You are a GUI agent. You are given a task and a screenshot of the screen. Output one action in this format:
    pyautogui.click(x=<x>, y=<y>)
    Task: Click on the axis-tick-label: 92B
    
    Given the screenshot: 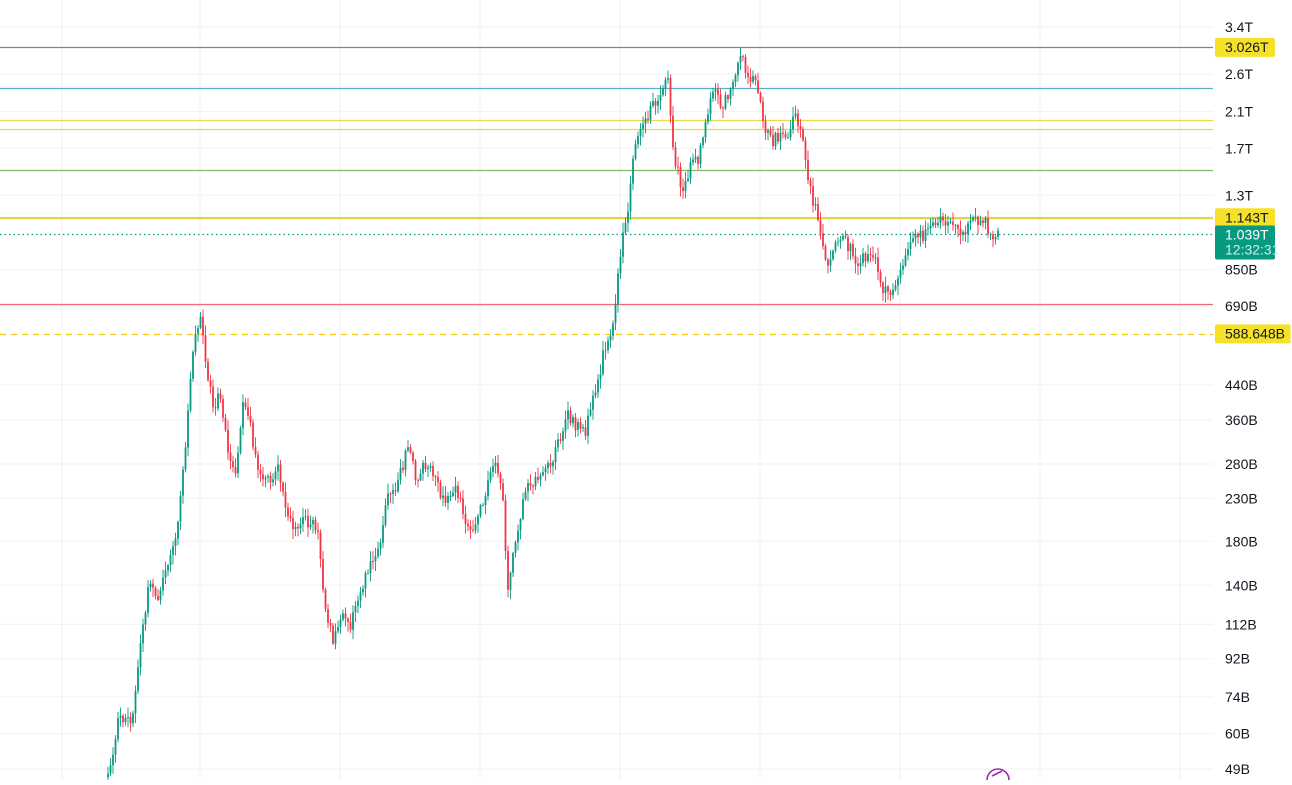 What is the action you would take?
    pyautogui.click(x=1237, y=659)
    